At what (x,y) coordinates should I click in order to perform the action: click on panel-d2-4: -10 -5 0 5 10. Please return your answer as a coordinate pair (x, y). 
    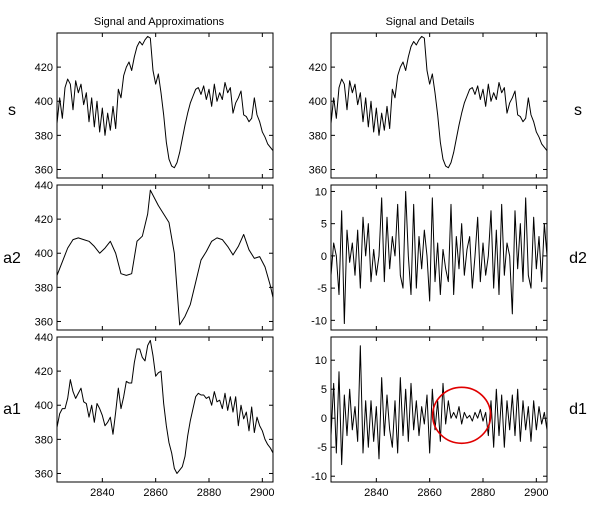
    Looking at the image, I should click on (429, 257).